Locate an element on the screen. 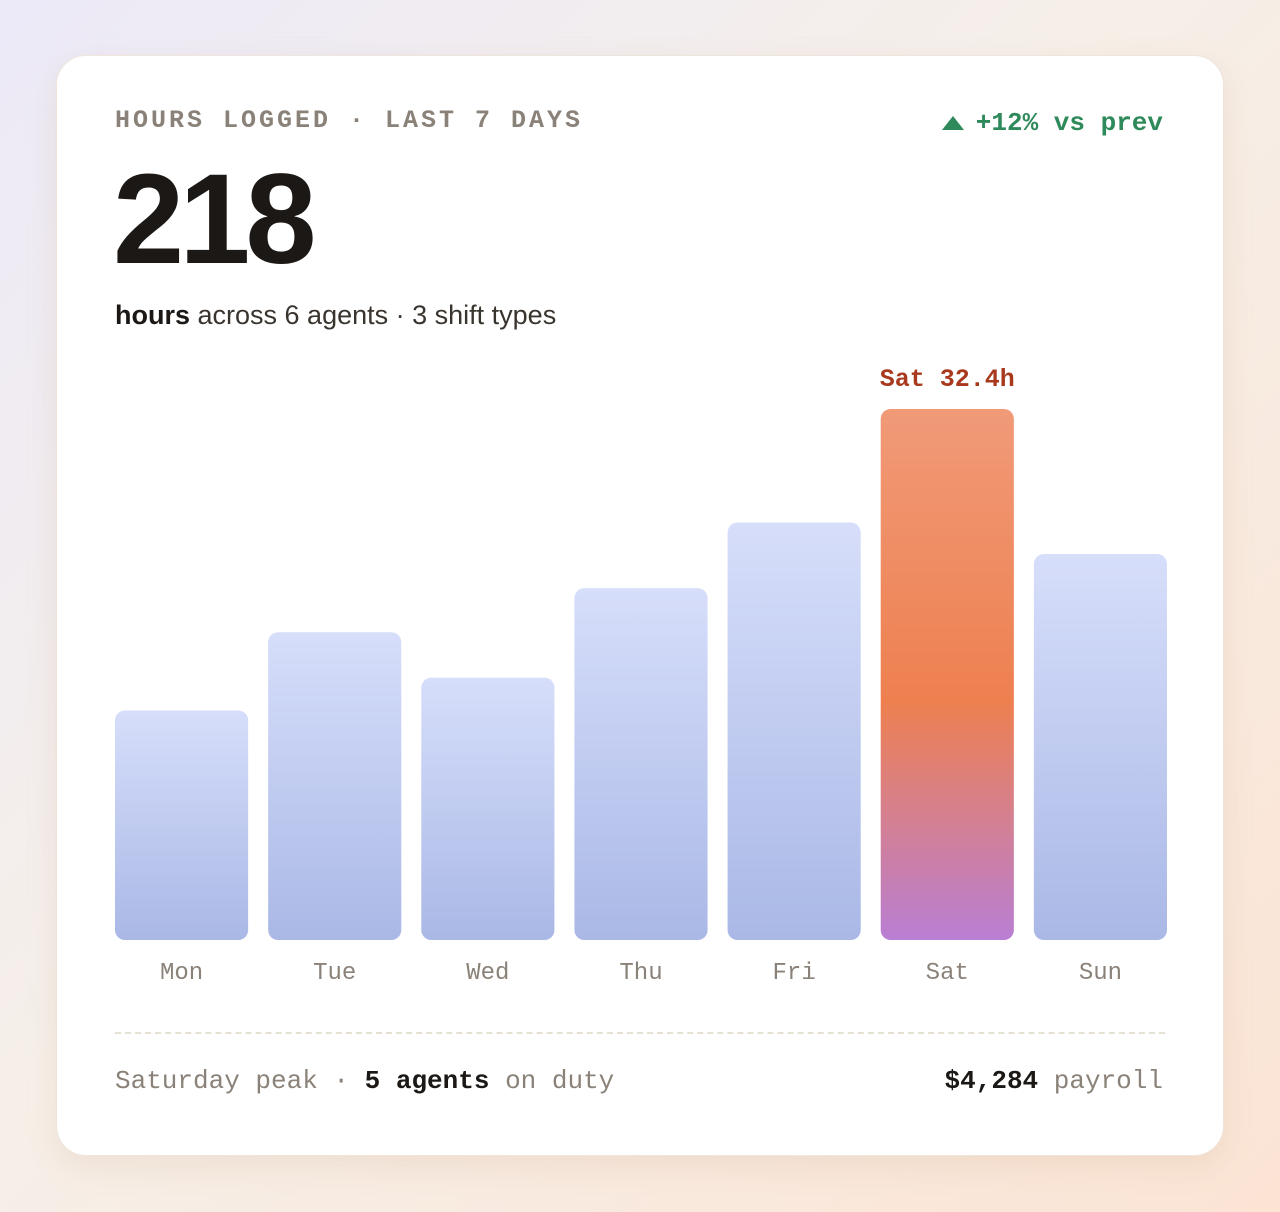  footer-peak-info: Saturday peak · 5 agents on duty is located at coordinates (364, 1081).